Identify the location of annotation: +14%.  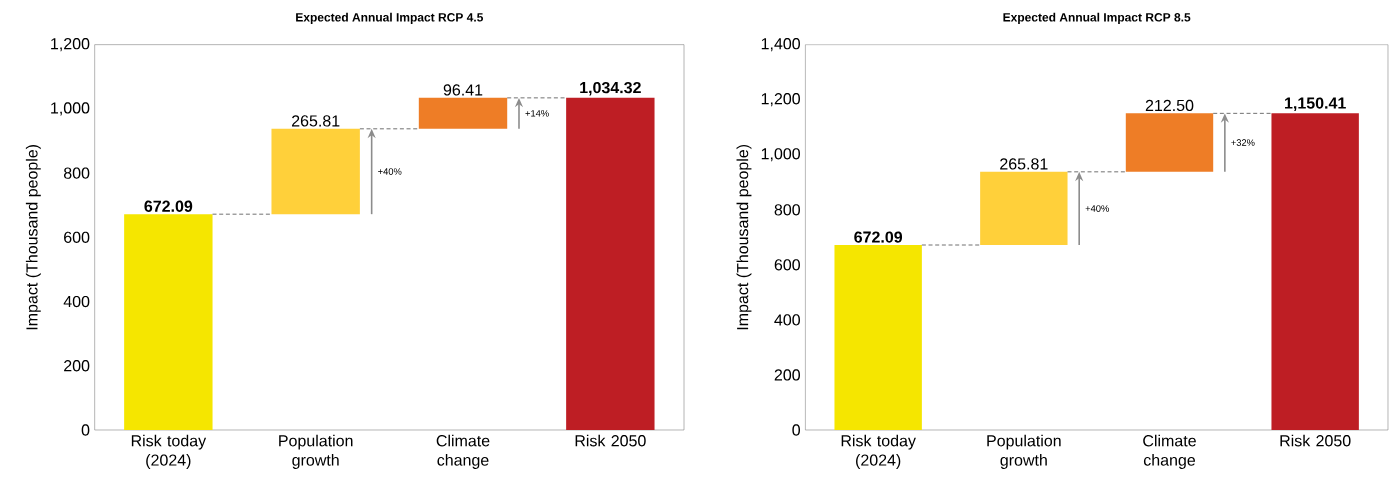
(537, 113).